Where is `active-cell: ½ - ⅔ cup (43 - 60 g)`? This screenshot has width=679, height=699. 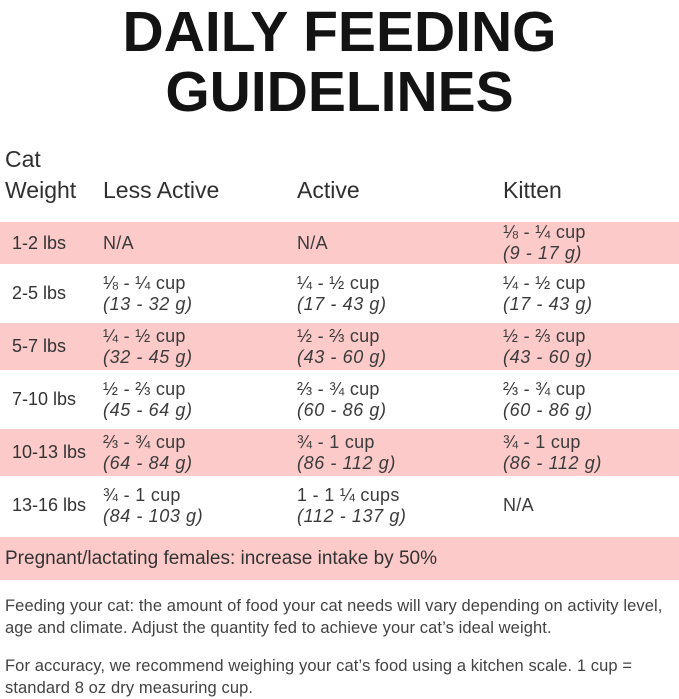 active-cell: ½ - ⅔ cup (43 - 60 g) is located at coordinates (395, 347).